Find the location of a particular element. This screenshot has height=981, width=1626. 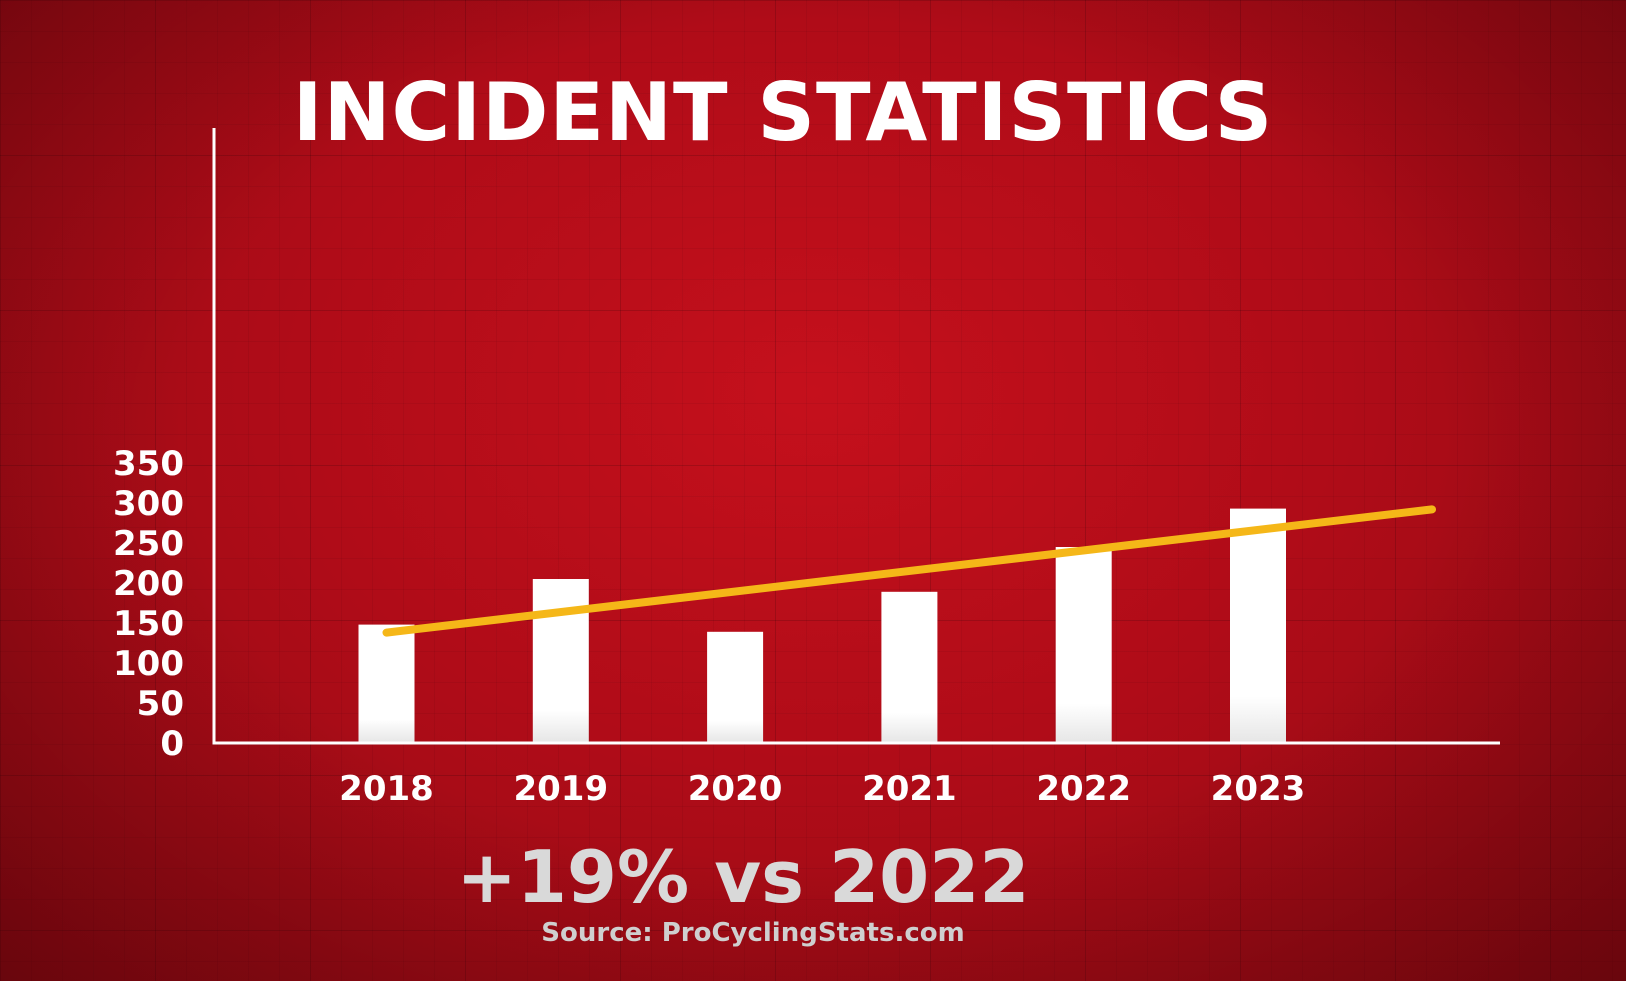

x-tick-label-2019: 2019 is located at coordinates (560, 789).